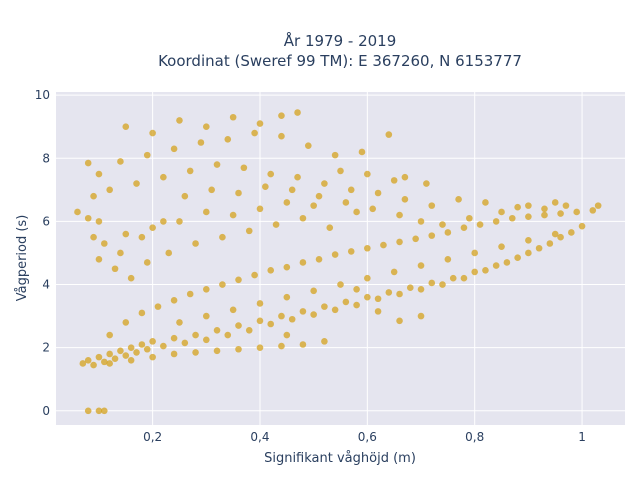  Describe the element at coordinates (340, 40) in the screenshot. I see `chart-title-line-1: År 1979 - 2019` at that location.